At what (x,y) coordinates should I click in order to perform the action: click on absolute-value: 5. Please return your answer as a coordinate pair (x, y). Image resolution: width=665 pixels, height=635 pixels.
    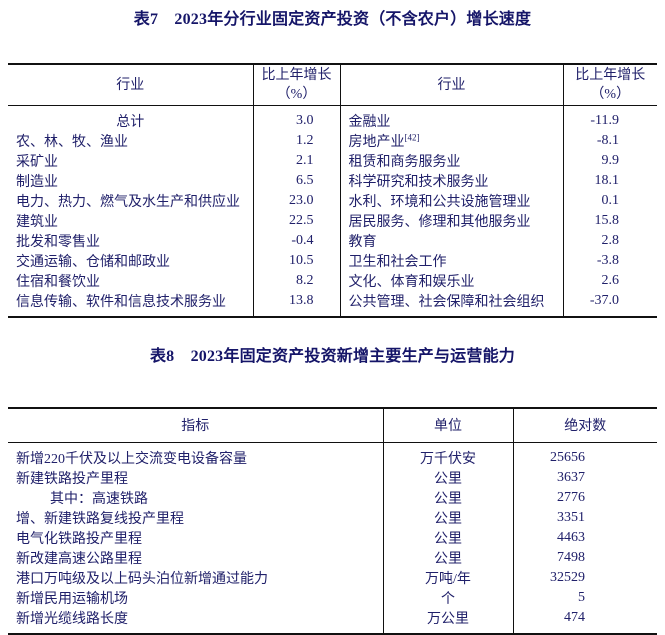
    Looking at the image, I should click on (584, 597).